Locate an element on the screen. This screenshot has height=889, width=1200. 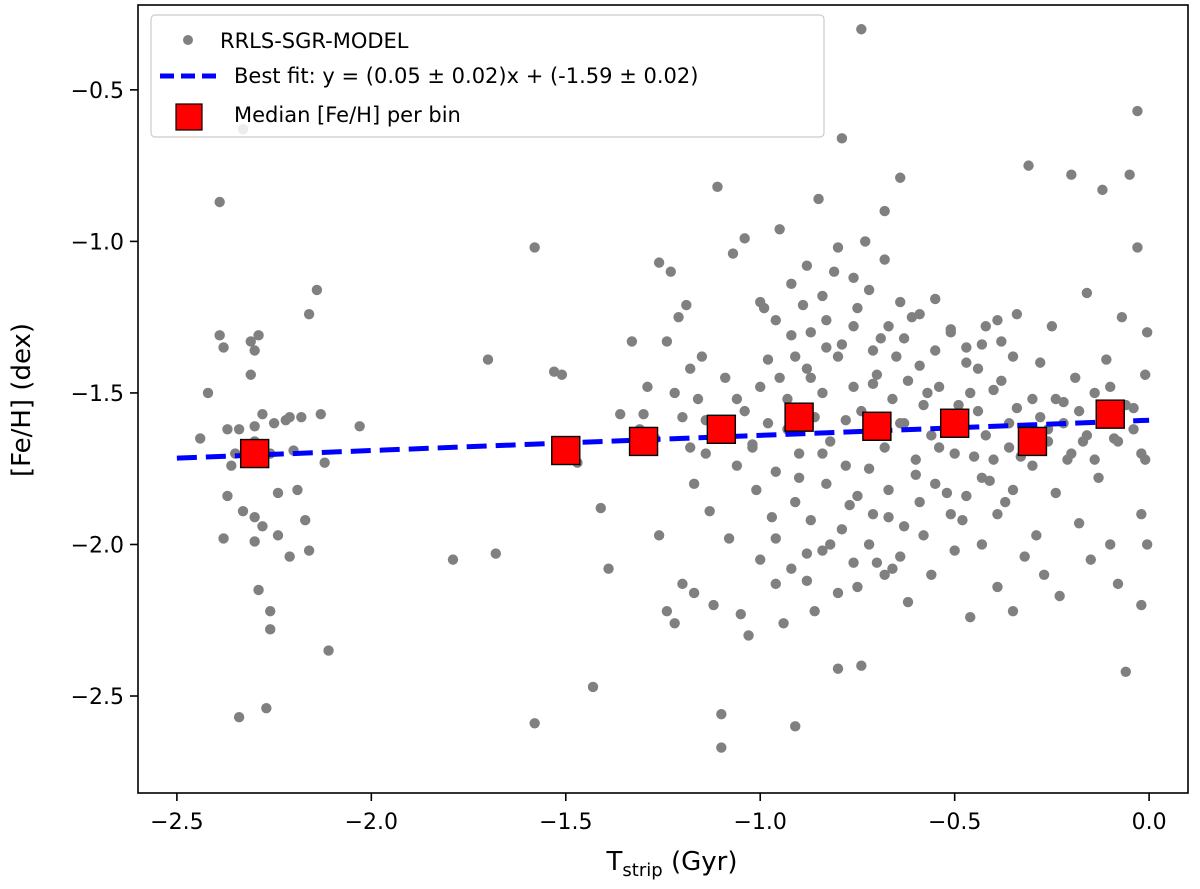
median-markers-layer is located at coordinates (682, 434).